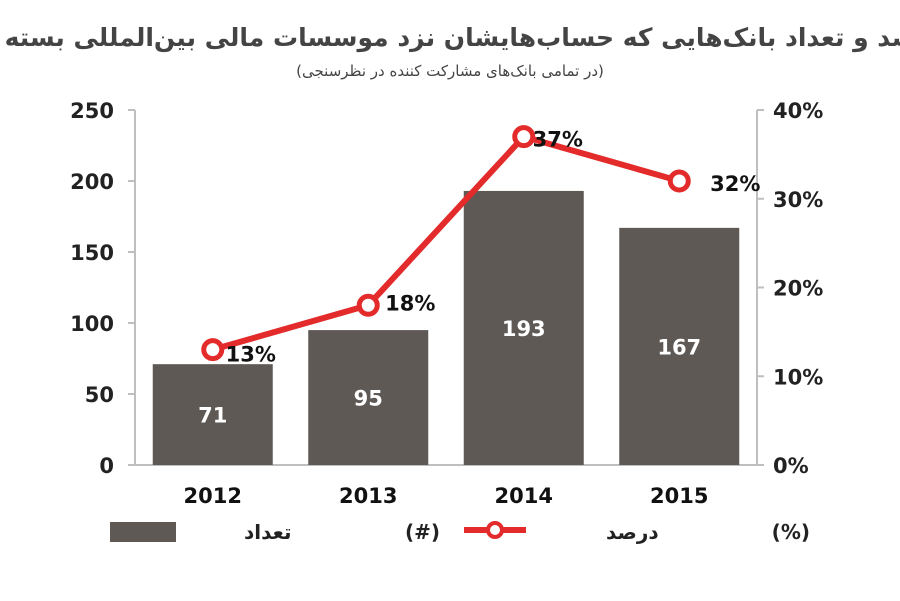 The image size is (900, 601). I want to click on percent-value-label: 13%, so click(251, 355).